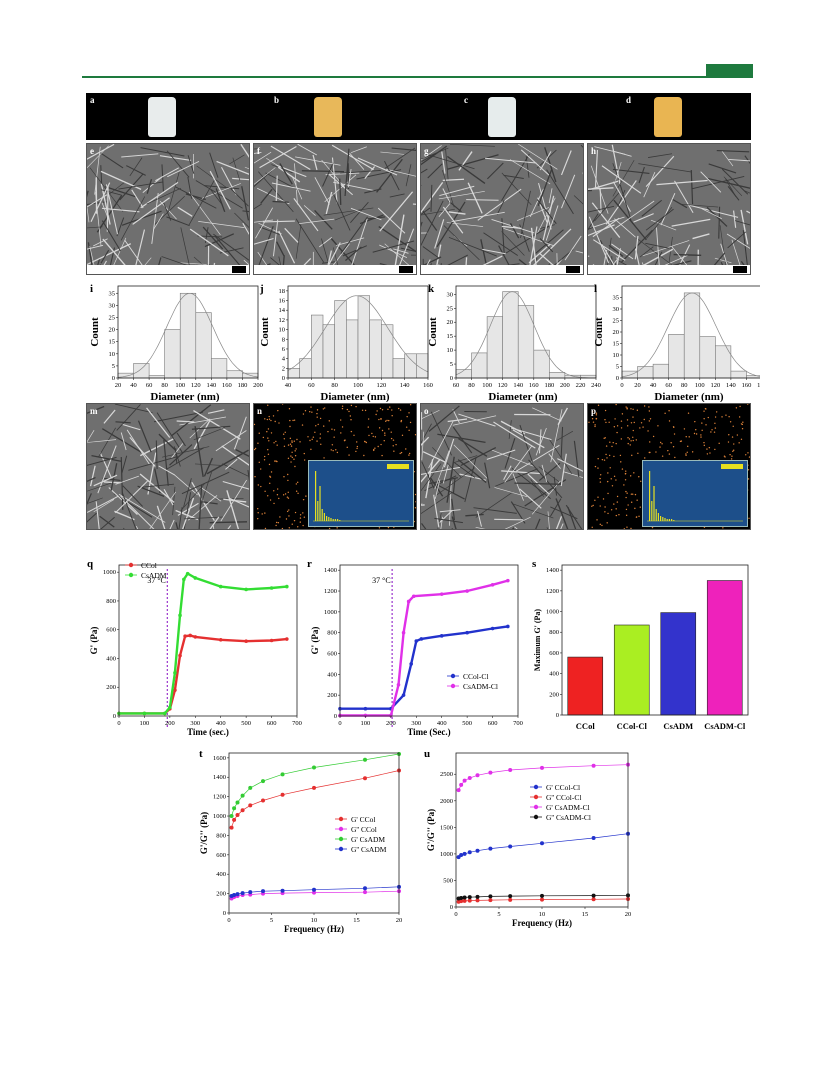  I want to click on y-tick-label: 30, so click(616, 309).